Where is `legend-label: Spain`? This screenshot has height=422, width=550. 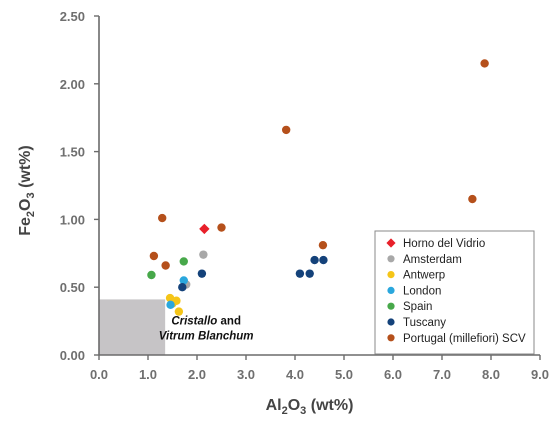 legend-label: Spain is located at coordinates (417, 307).